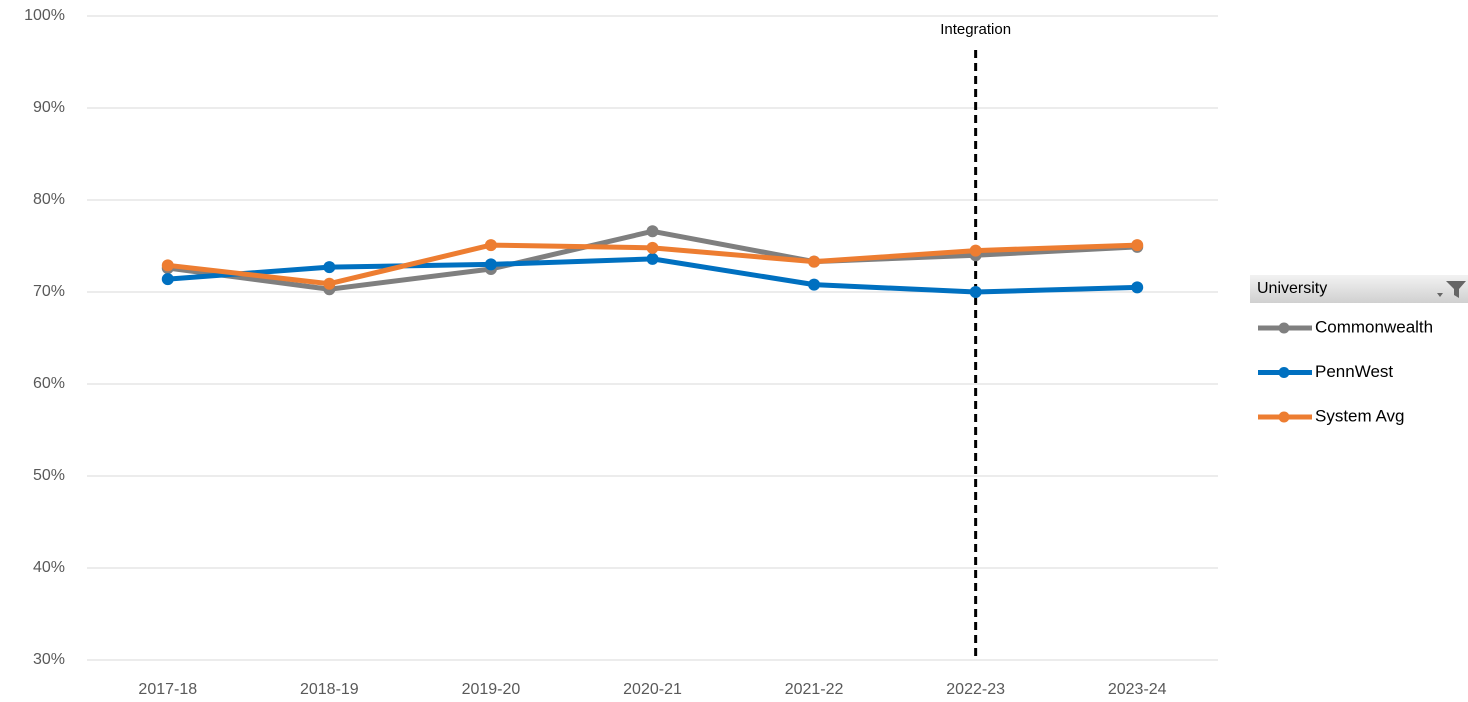 The image size is (1468, 702). Describe the element at coordinates (814, 689) in the screenshot. I see `x-tick-label: 2021-22` at that location.